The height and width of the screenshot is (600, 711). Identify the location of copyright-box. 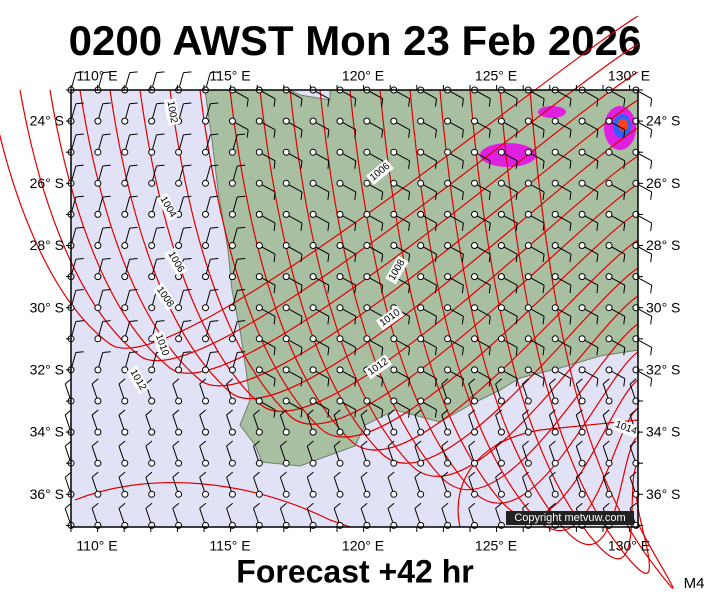
(570, 518).